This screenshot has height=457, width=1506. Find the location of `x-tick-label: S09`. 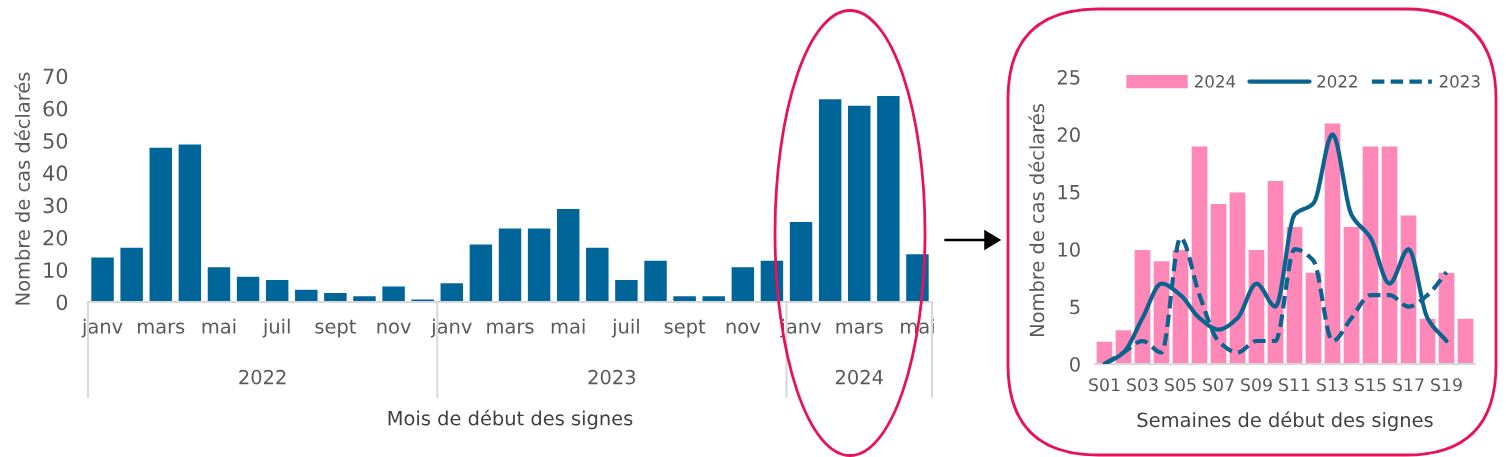

x-tick-label: S09 is located at coordinates (1256, 385).